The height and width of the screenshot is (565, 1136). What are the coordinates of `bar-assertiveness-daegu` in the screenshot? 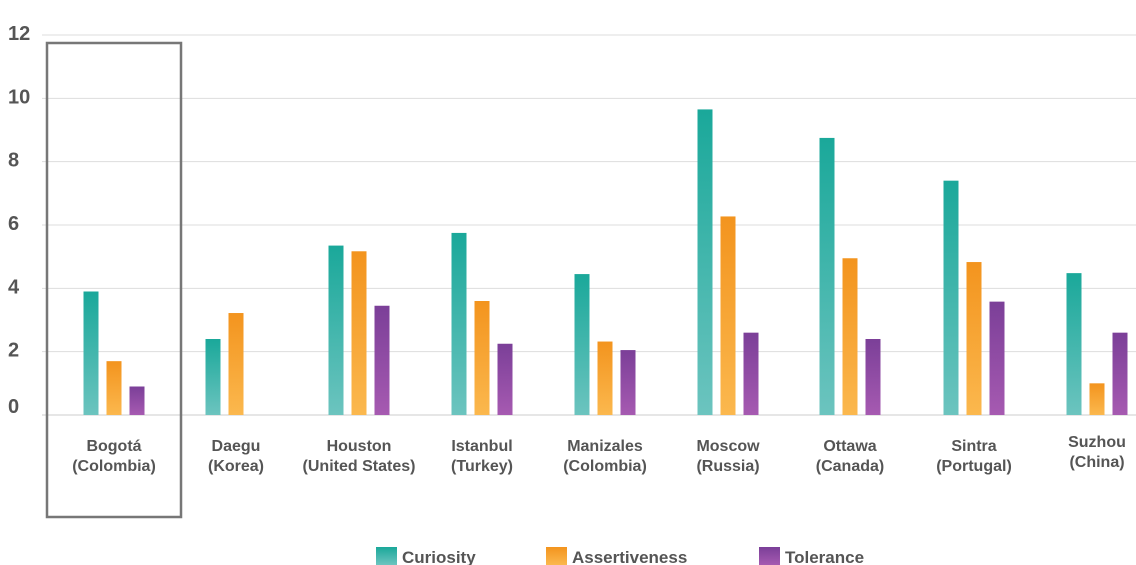 It's located at (236, 364).